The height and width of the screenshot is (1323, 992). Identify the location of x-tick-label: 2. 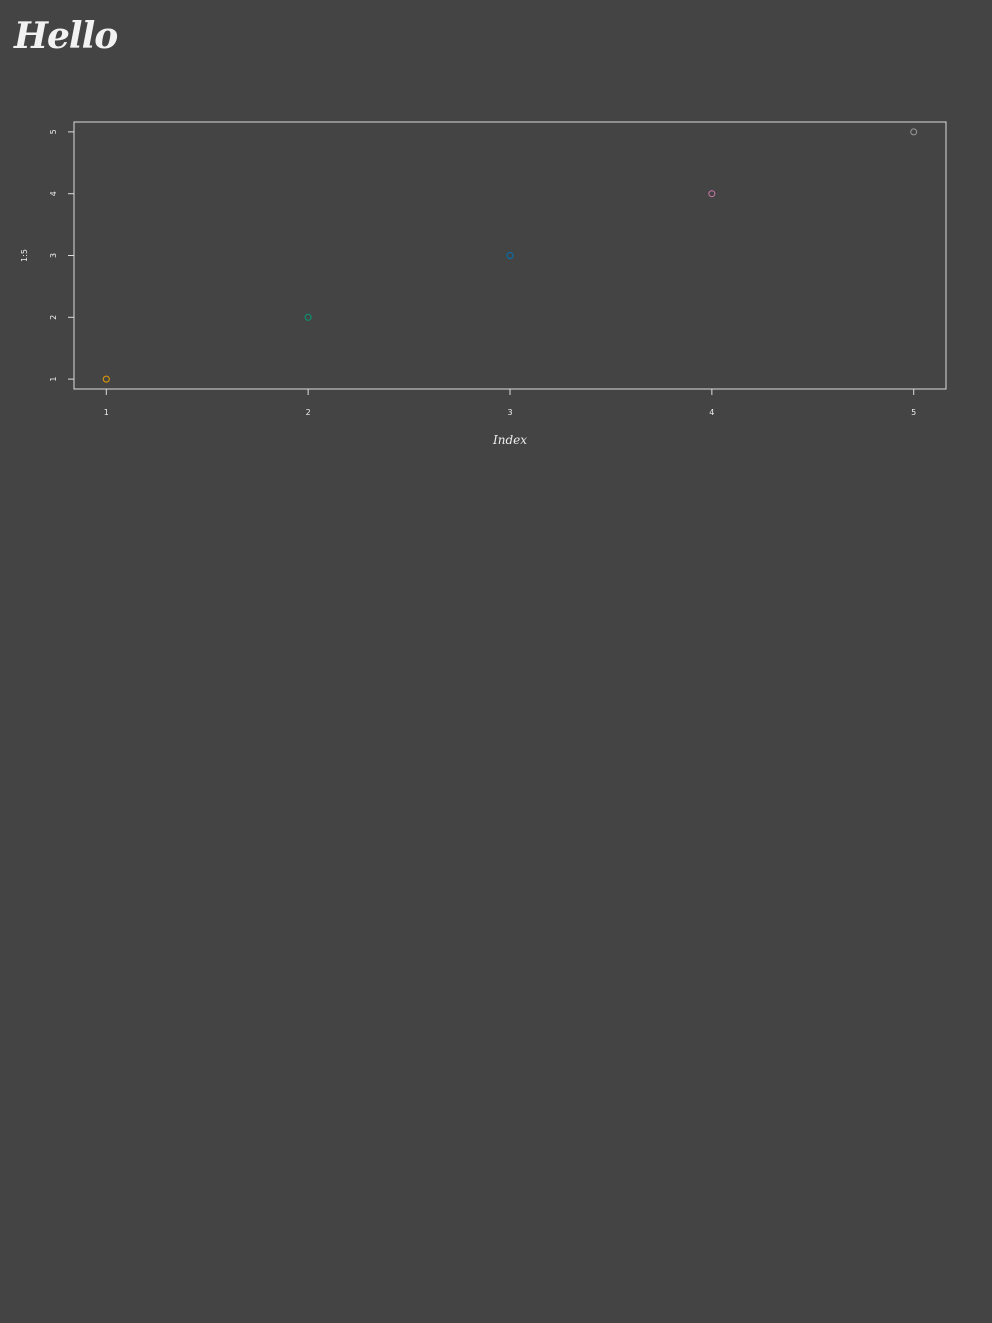
(308, 412).